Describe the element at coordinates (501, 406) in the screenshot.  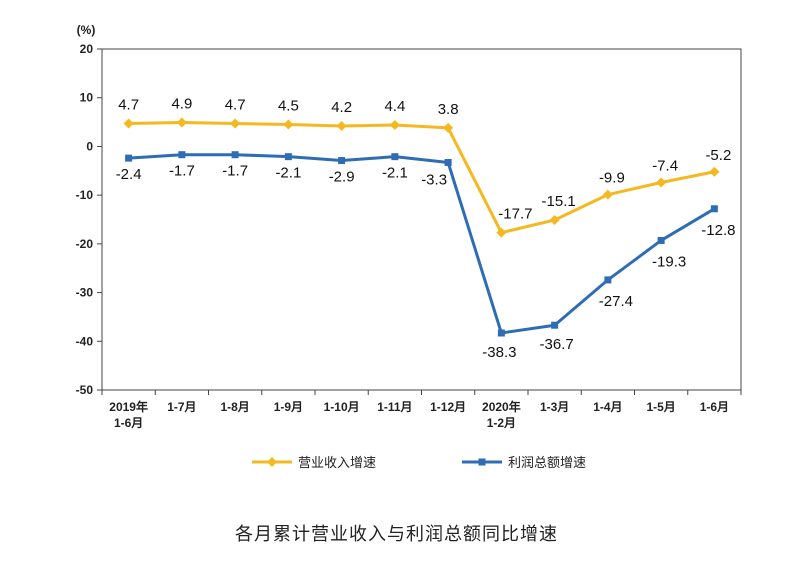
I see `x-tick-label: 2020年` at that location.